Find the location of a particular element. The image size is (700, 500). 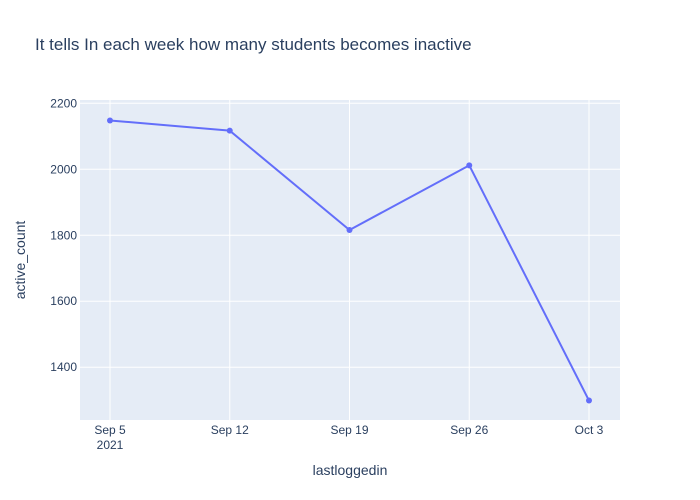

y-tick-label: 2000 is located at coordinates (63, 169).